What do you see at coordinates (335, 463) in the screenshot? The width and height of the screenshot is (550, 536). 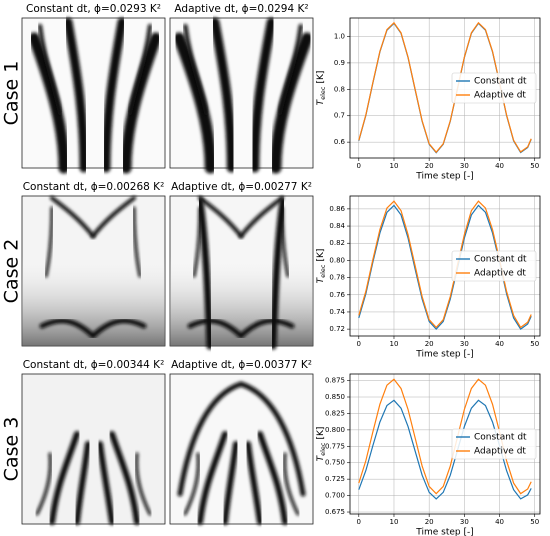 I see `y-tick-label: 0.750` at bounding box center [335, 463].